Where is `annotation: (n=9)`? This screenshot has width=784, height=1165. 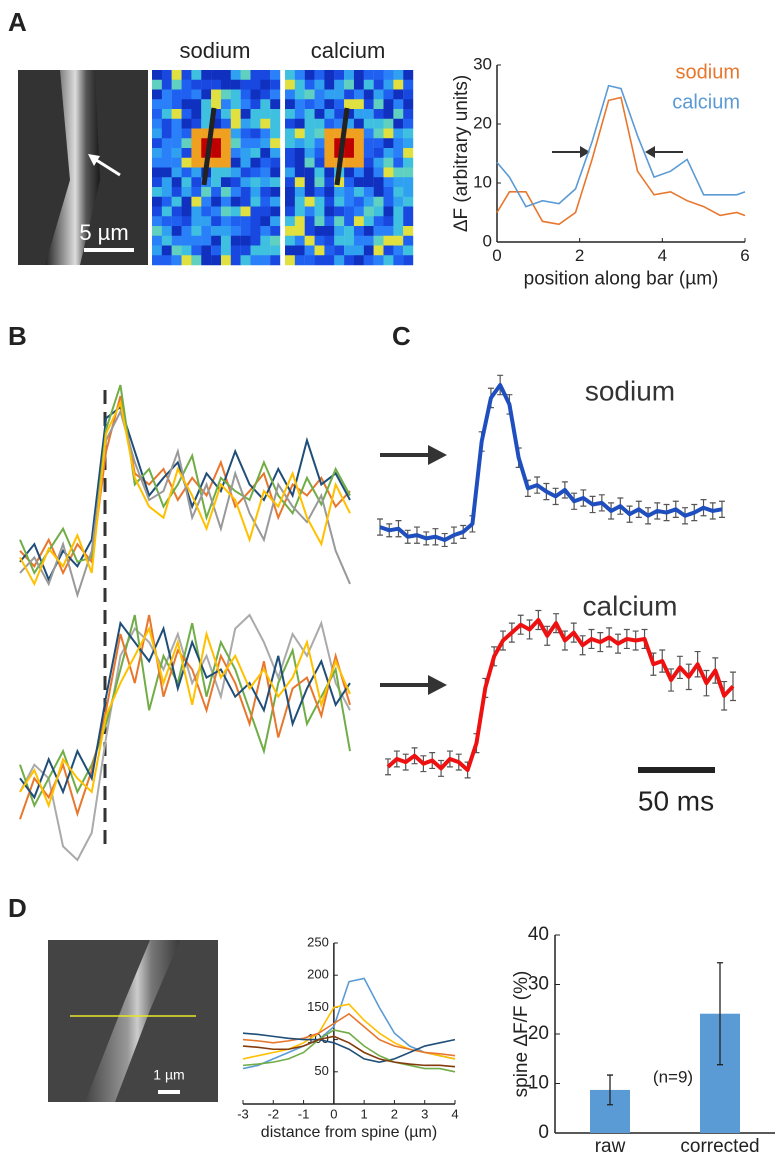 annotation: (n=9) is located at coordinates (673, 1076).